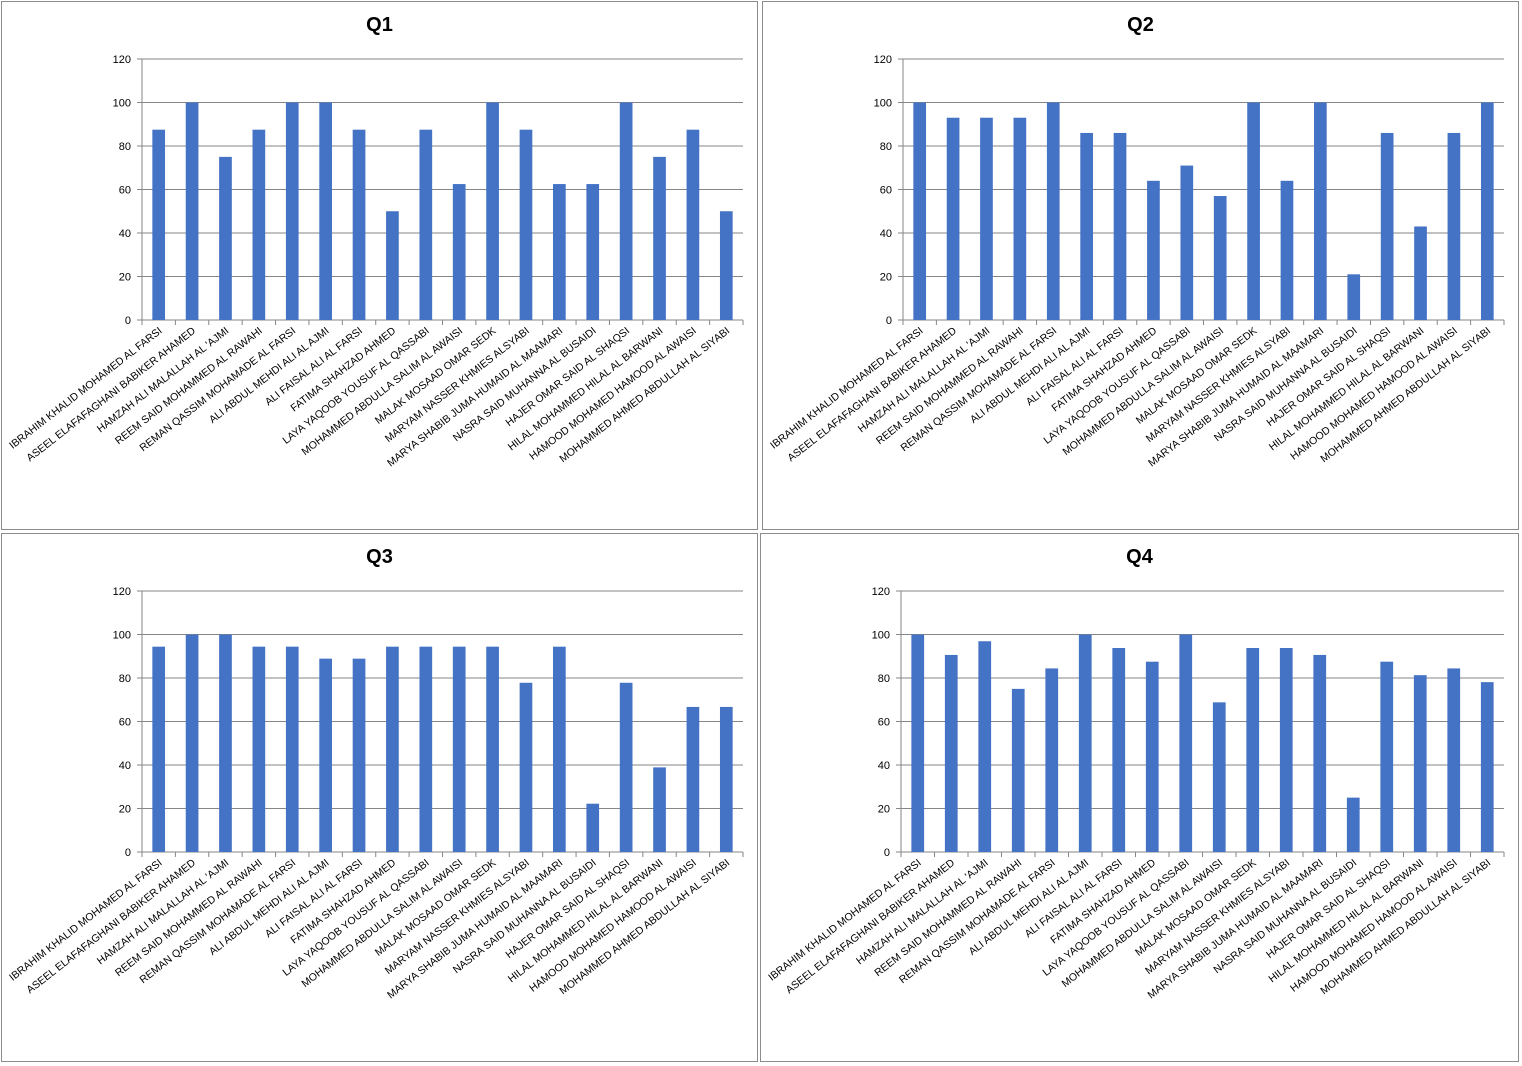 The height and width of the screenshot is (1066, 1522). Describe the element at coordinates (1140, 25) in the screenshot. I see `chart-title: Q2` at that location.